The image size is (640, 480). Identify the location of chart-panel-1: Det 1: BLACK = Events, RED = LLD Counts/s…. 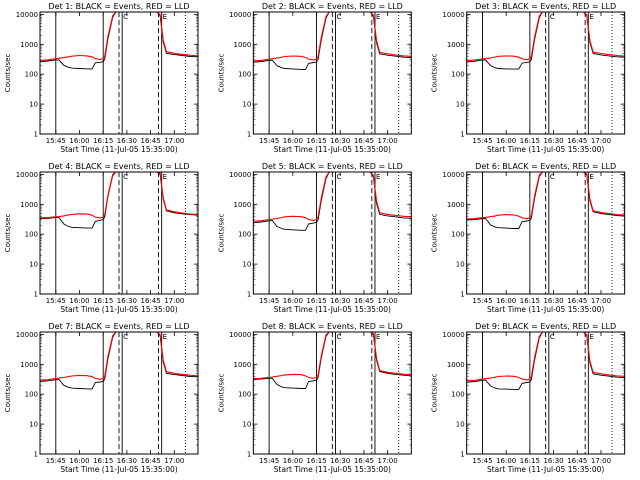
(101, 78).